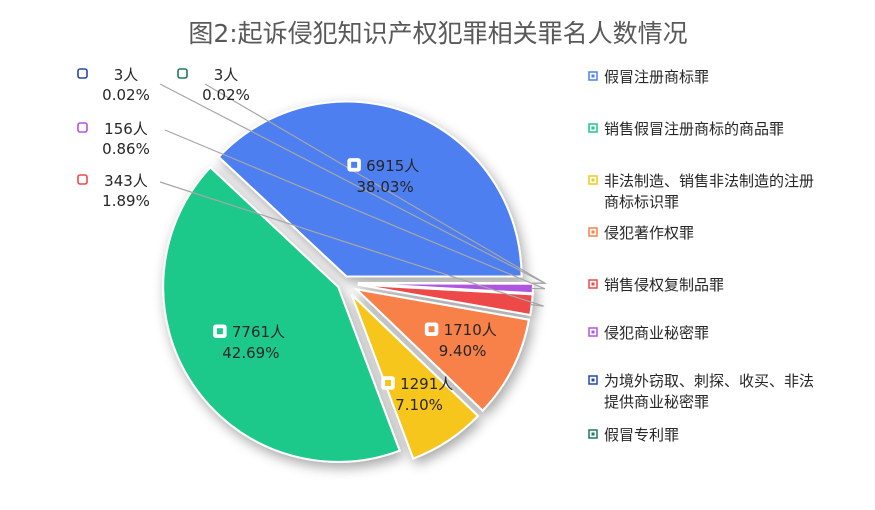  What do you see at coordinates (385, 187) in the screenshot?
I see `slice-percent-label: 38.03%` at bounding box center [385, 187].